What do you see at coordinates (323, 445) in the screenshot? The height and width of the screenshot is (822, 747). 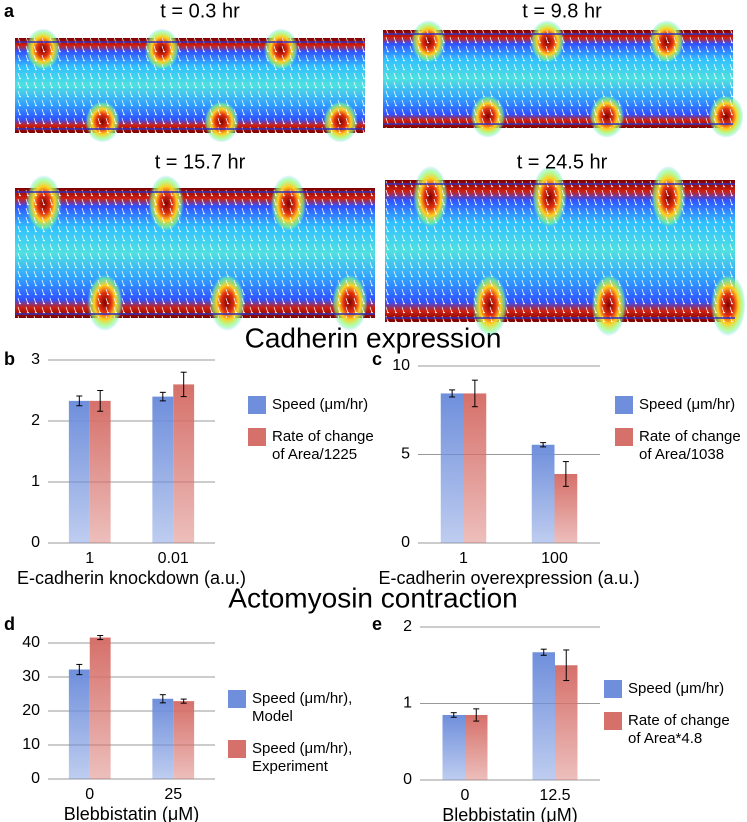 I see `legend-label: Rate of change of Area/1225` at bounding box center [323, 445].